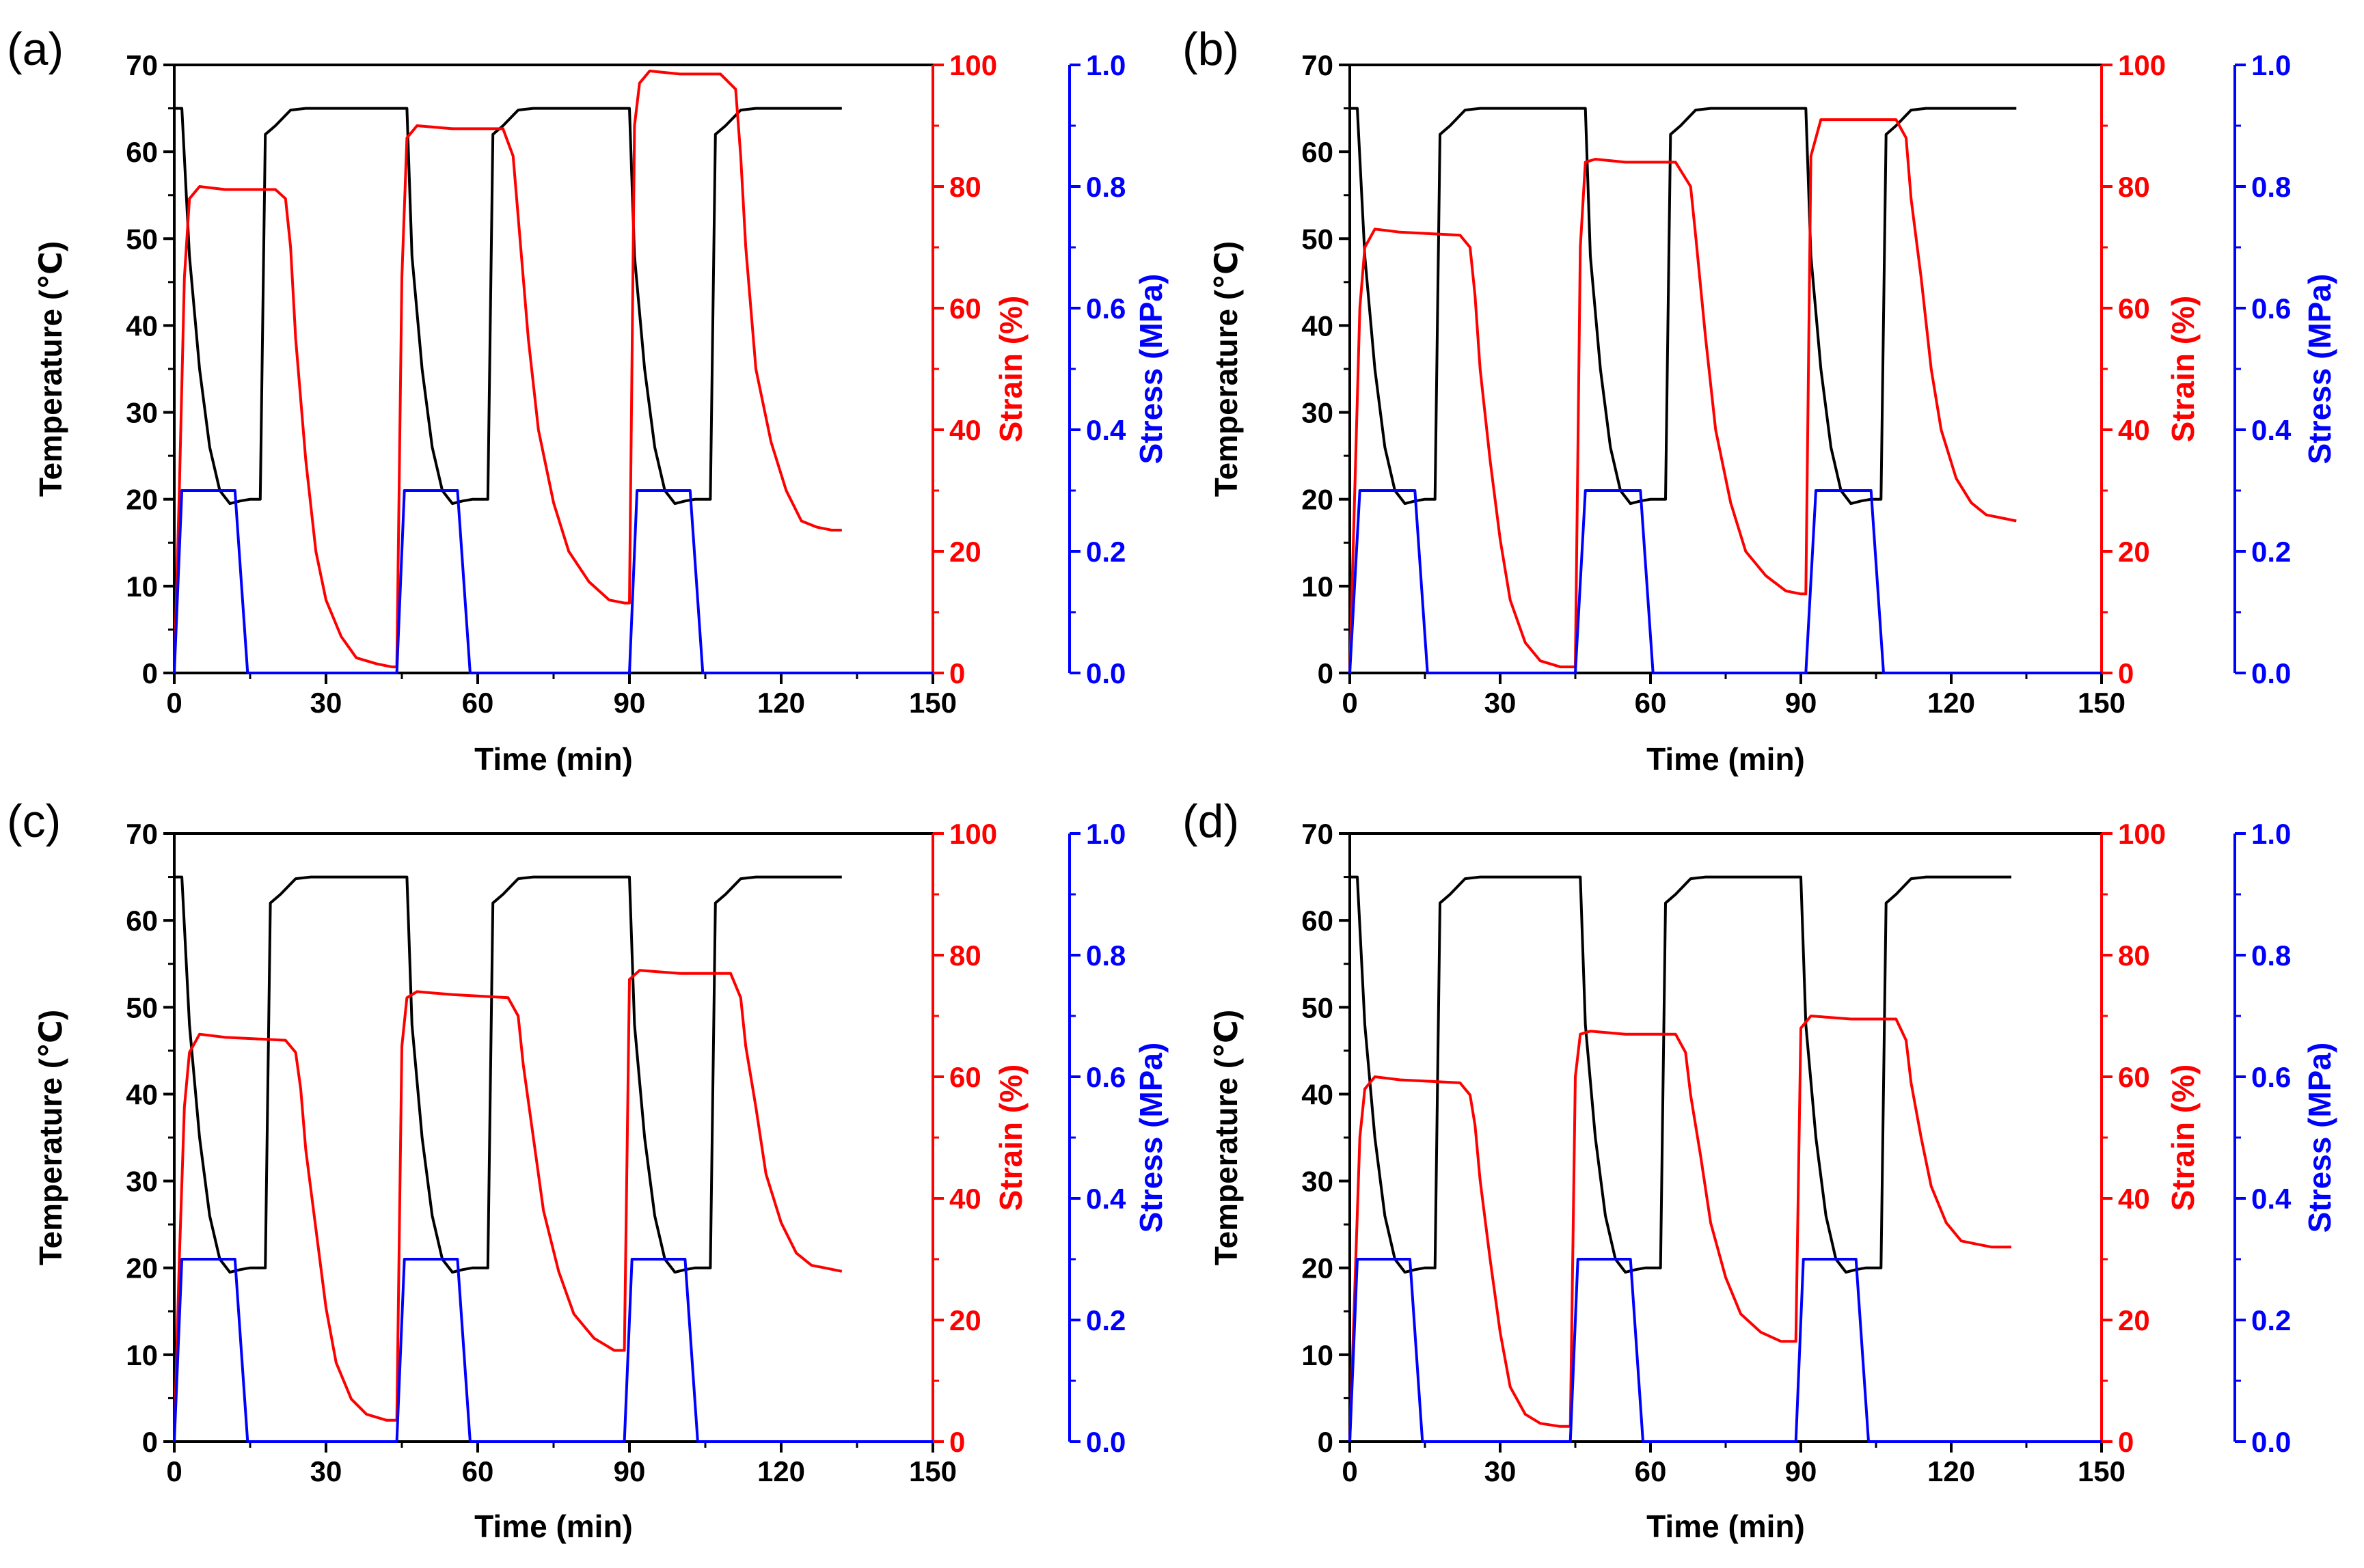  Describe the element at coordinates (1210, 821) in the screenshot. I see `panel-label: (d)` at that location.